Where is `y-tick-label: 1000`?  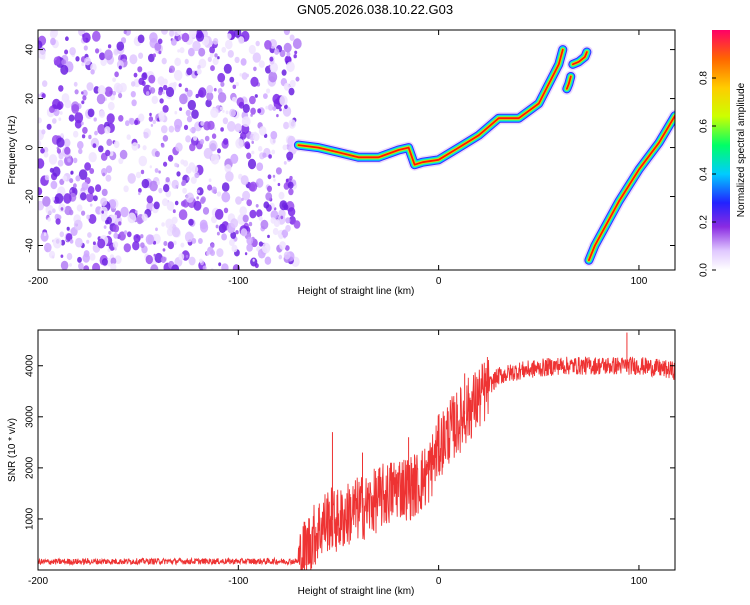 y-tick-label: 1000 is located at coordinates (30, 518).